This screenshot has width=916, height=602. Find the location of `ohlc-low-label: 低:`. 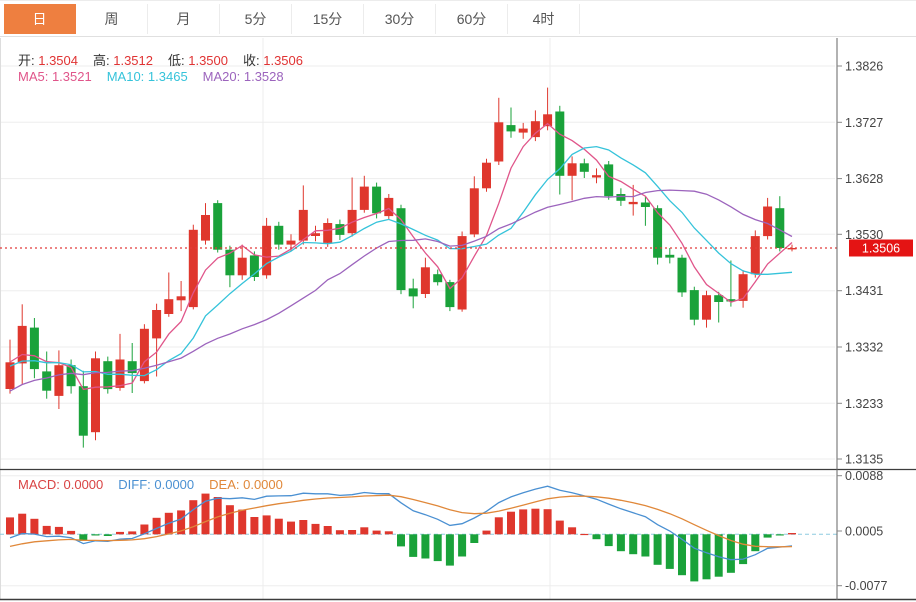

ohlc-low-label: 低: is located at coordinates (176, 60).